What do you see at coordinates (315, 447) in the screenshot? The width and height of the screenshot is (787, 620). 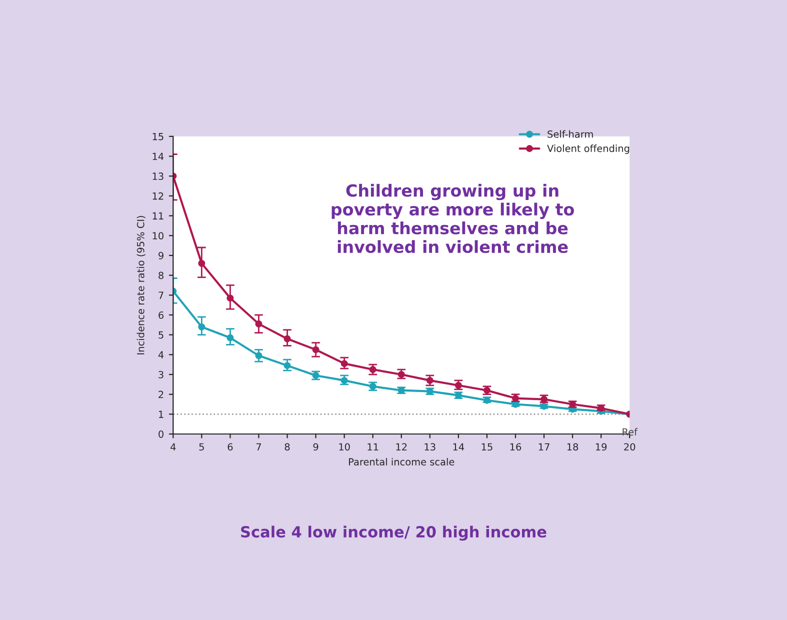 I see `x-tick-label: 9` at bounding box center [315, 447].